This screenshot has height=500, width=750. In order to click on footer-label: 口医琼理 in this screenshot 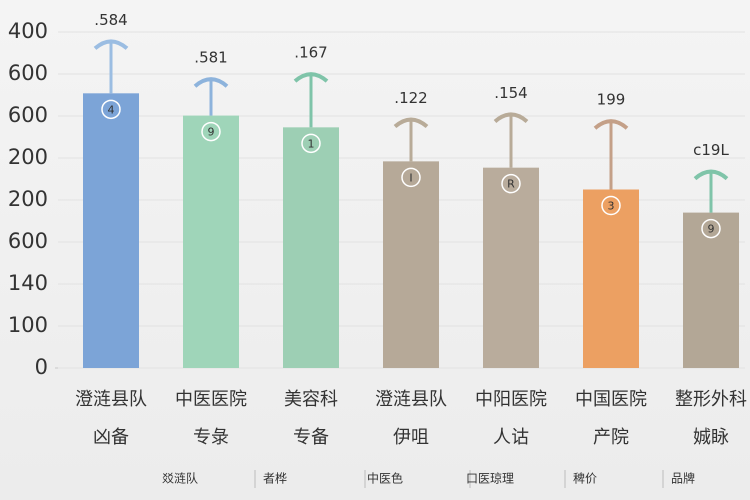, I will do `click(490, 478)`.